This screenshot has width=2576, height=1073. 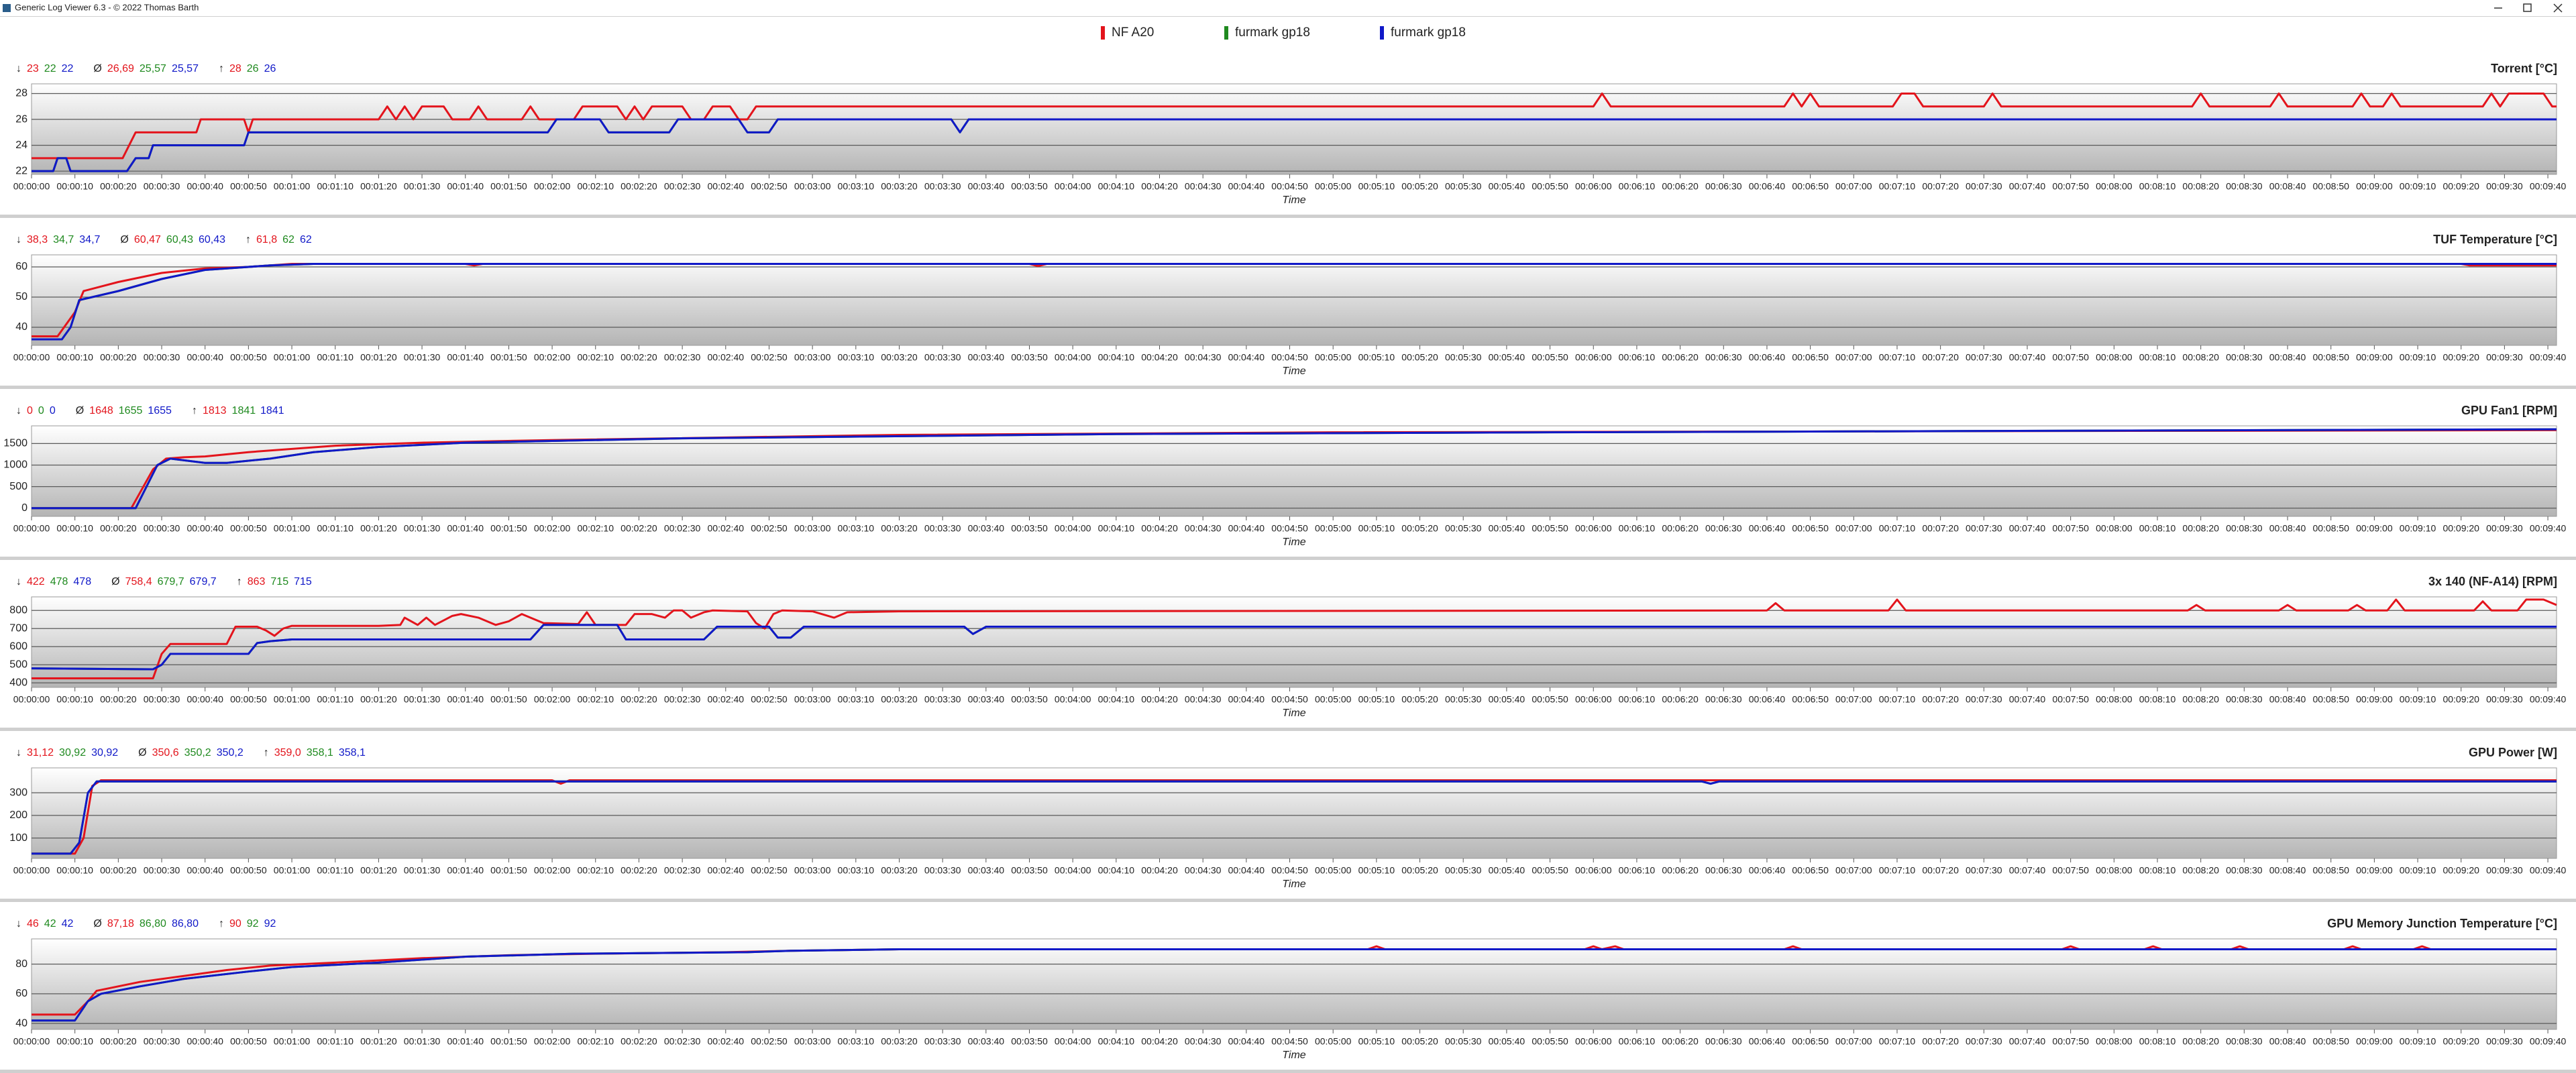 I want to click on x-tick-label: 00:09:20, so click(x=2461, y=699).